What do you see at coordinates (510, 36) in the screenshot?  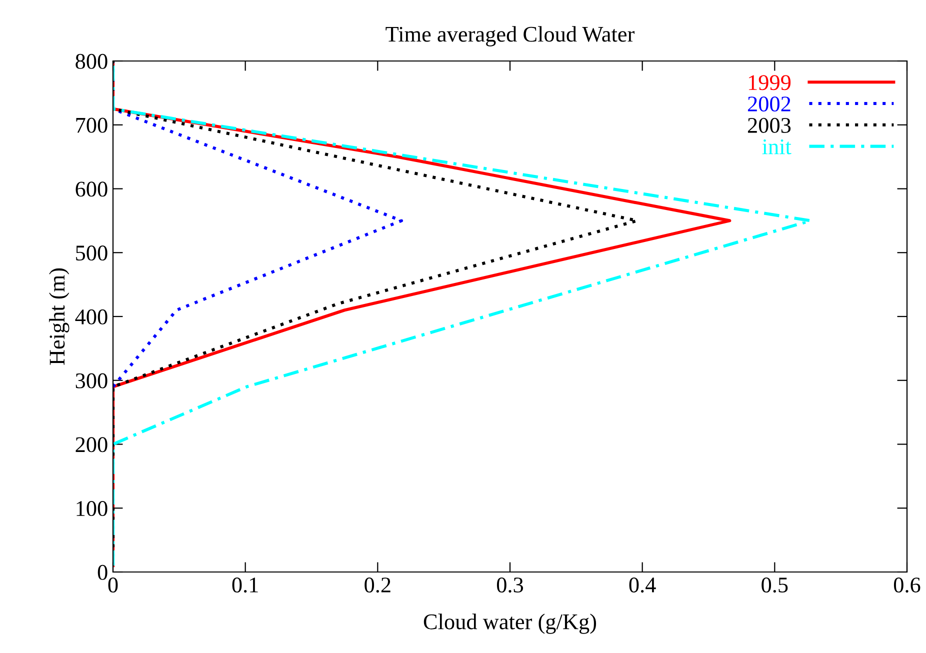 I see `chart-title: Time averaged Cloud Water` at bounding box center [510, 36].